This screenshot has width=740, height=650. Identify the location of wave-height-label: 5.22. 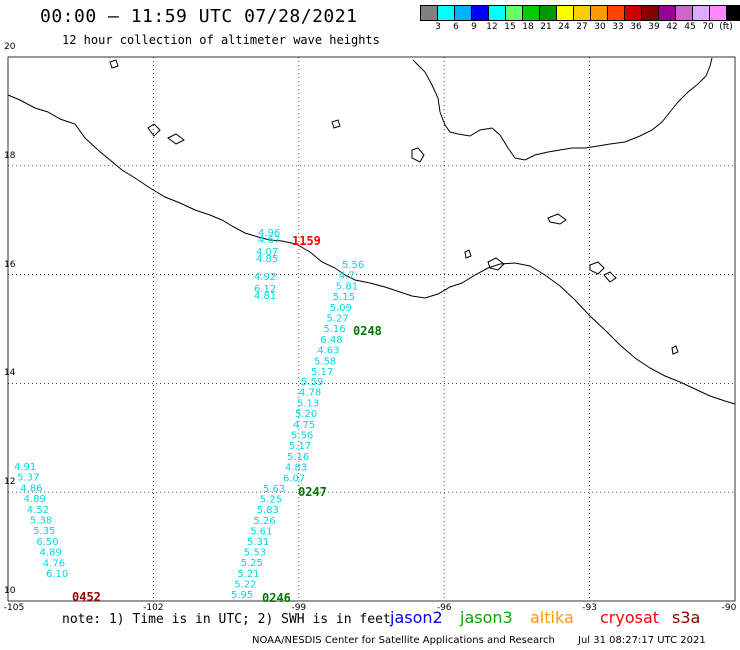
(245, 584).